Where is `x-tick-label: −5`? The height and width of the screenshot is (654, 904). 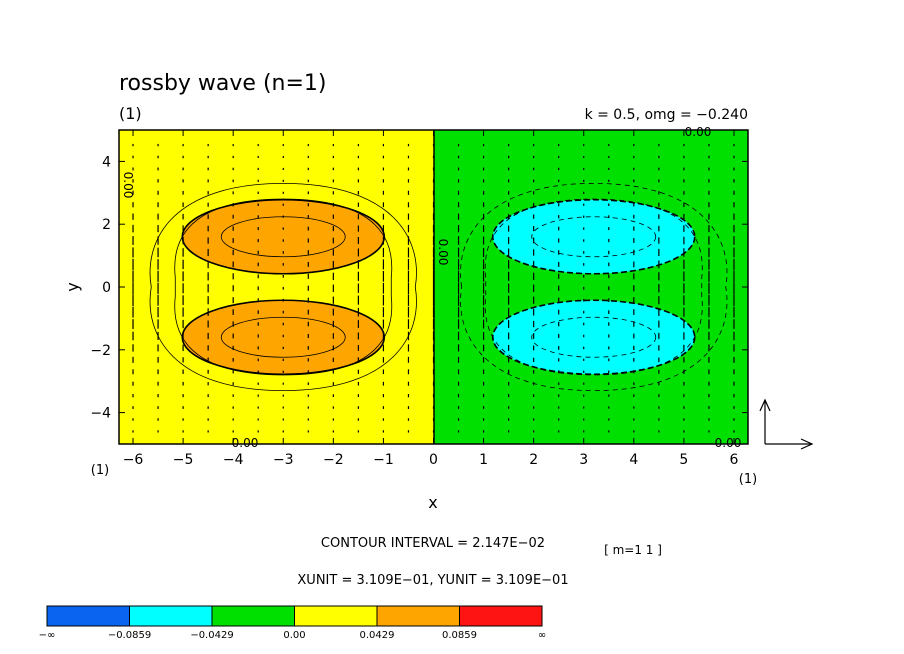 x-tick-label: −5 is located at coordinates (183, 460).